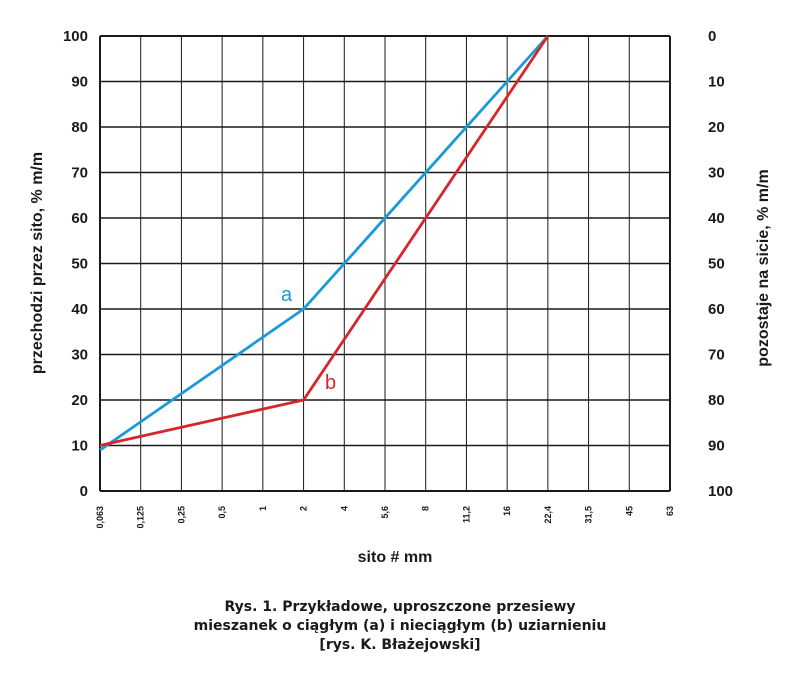 The image size is (800, 700). What do you see at coordinates (79, 82) in the screenshot?
I see `y-tick-label: 90` at bounding box center [79, 82].